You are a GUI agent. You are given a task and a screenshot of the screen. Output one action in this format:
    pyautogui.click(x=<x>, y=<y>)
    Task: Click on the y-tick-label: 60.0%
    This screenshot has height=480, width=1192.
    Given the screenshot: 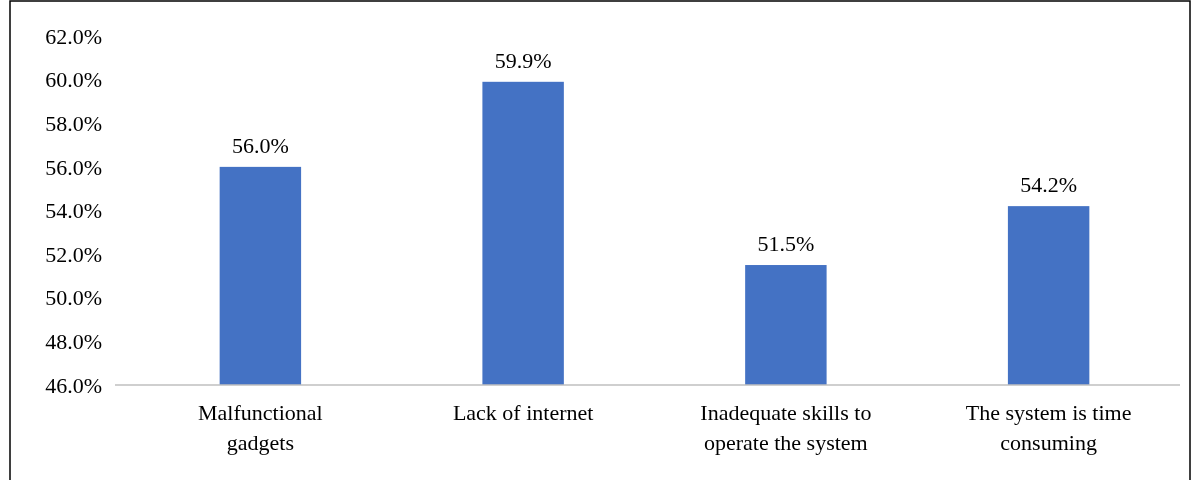 What is the action you would take?
    pyautogui.click(x=73, y=80)
    